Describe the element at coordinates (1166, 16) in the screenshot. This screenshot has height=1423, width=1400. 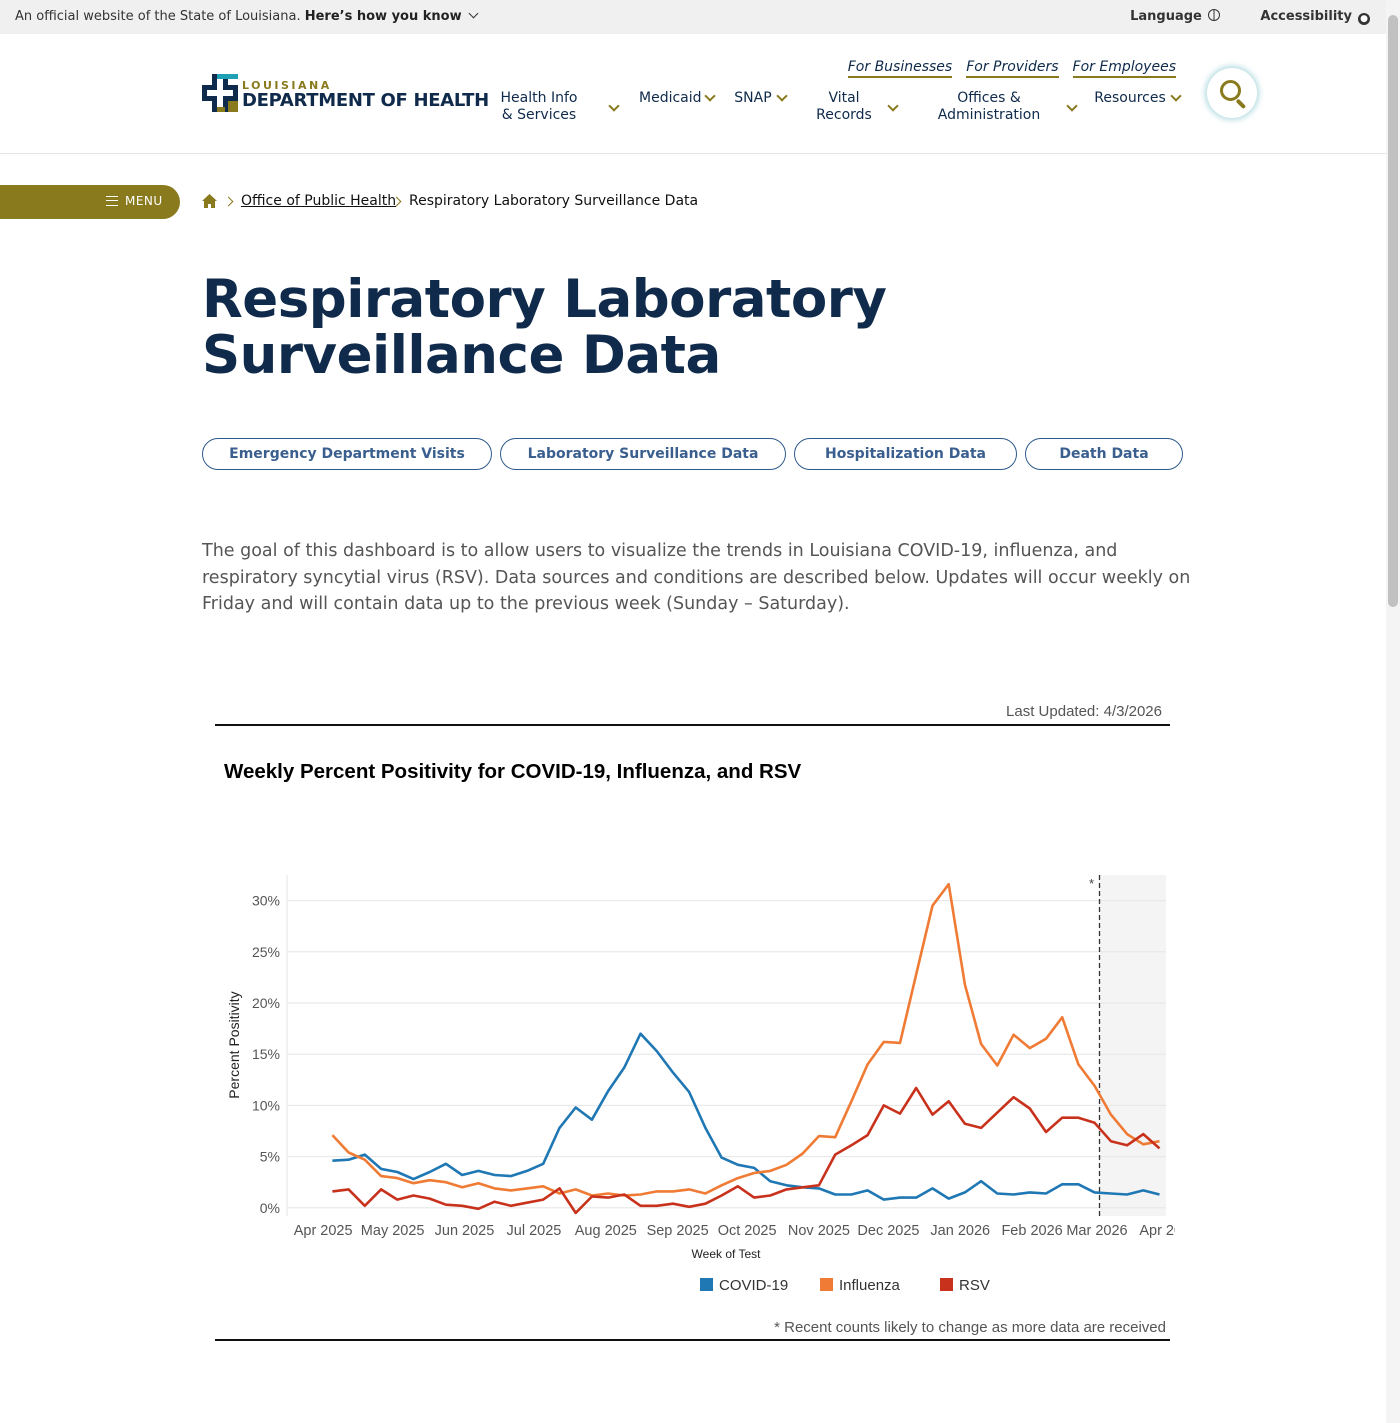
I see `language-button: Language` at that location.